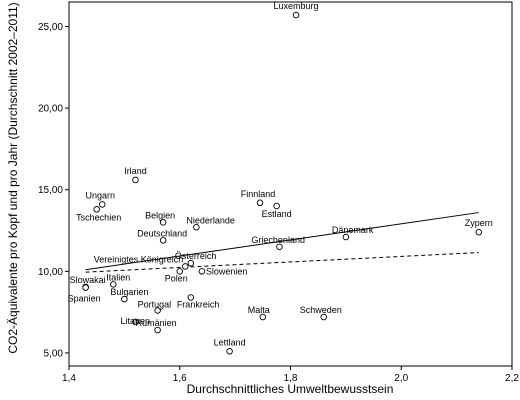  What do you see at coordinates (258, 194) in the screenshot?
I see `point-label: Finnland` at bounding box center [258, 194].